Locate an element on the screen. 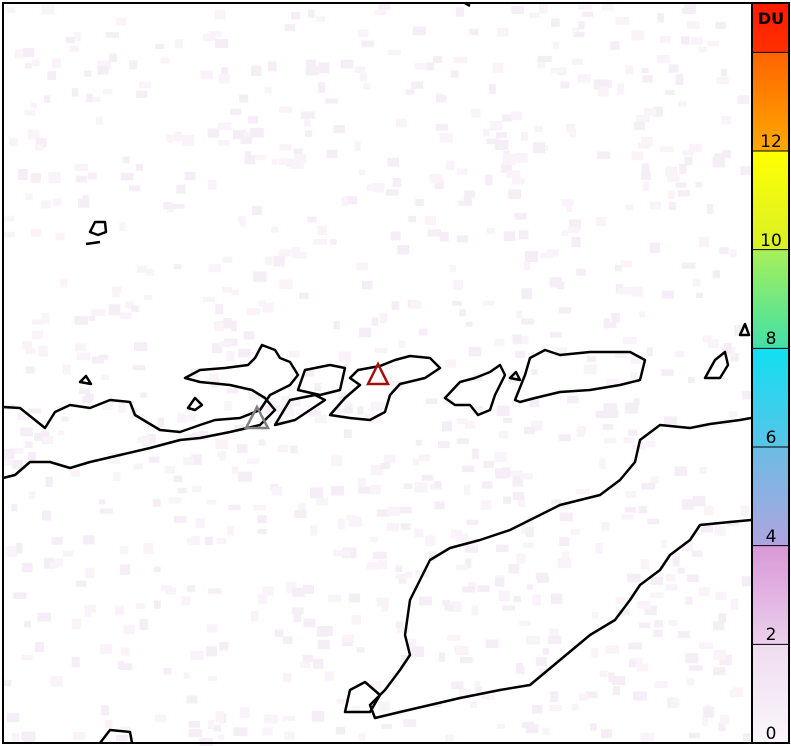 Image resolution: width=791 pixels, height=746 pixels. colorbar-segment is located at coordinates (770, 693).